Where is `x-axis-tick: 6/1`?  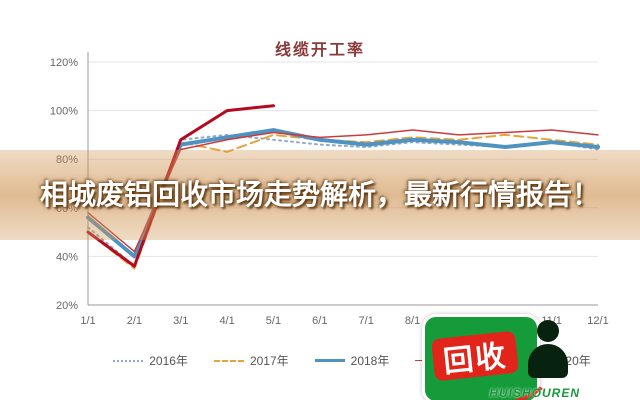
x-axis-tick: 6/1 is located at coordinates (319, 321).